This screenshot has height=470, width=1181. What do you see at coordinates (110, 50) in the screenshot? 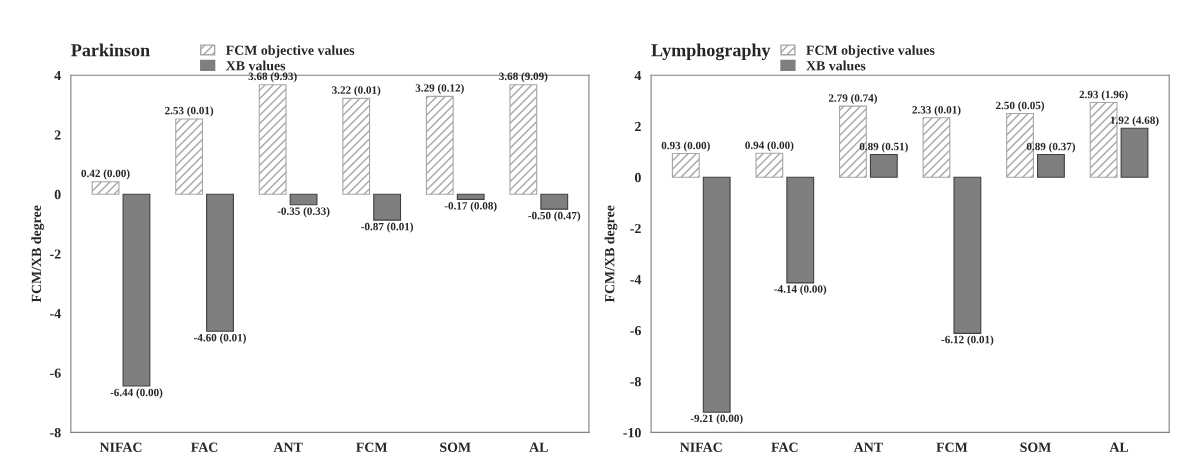
I see `chart-title: Parkinson` at bounding box center [110, 50].